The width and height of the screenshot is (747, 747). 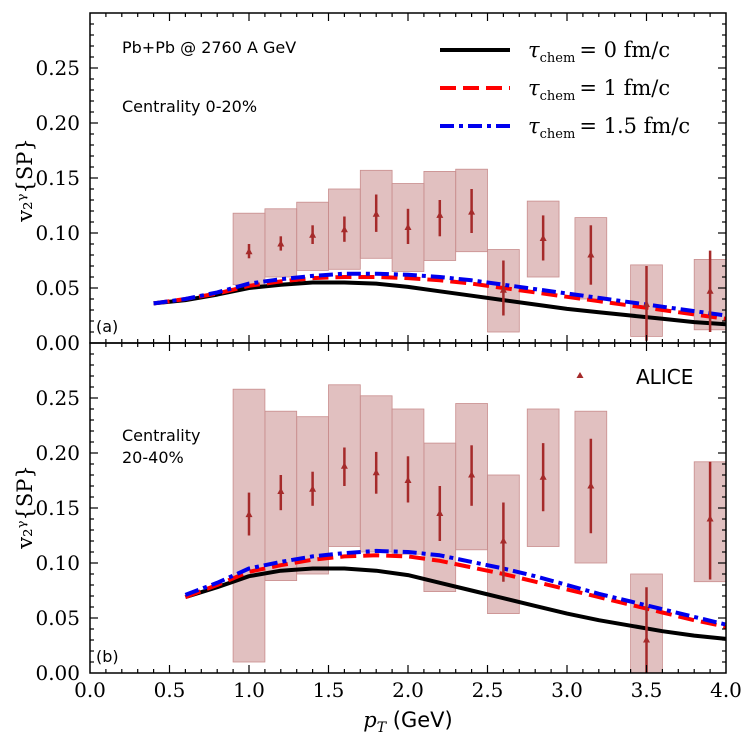 What do you see at coordinates (57, 288) in the screenshot?
I see `ytick-label-a-1: 0.05` at bounding box center [57, 288].